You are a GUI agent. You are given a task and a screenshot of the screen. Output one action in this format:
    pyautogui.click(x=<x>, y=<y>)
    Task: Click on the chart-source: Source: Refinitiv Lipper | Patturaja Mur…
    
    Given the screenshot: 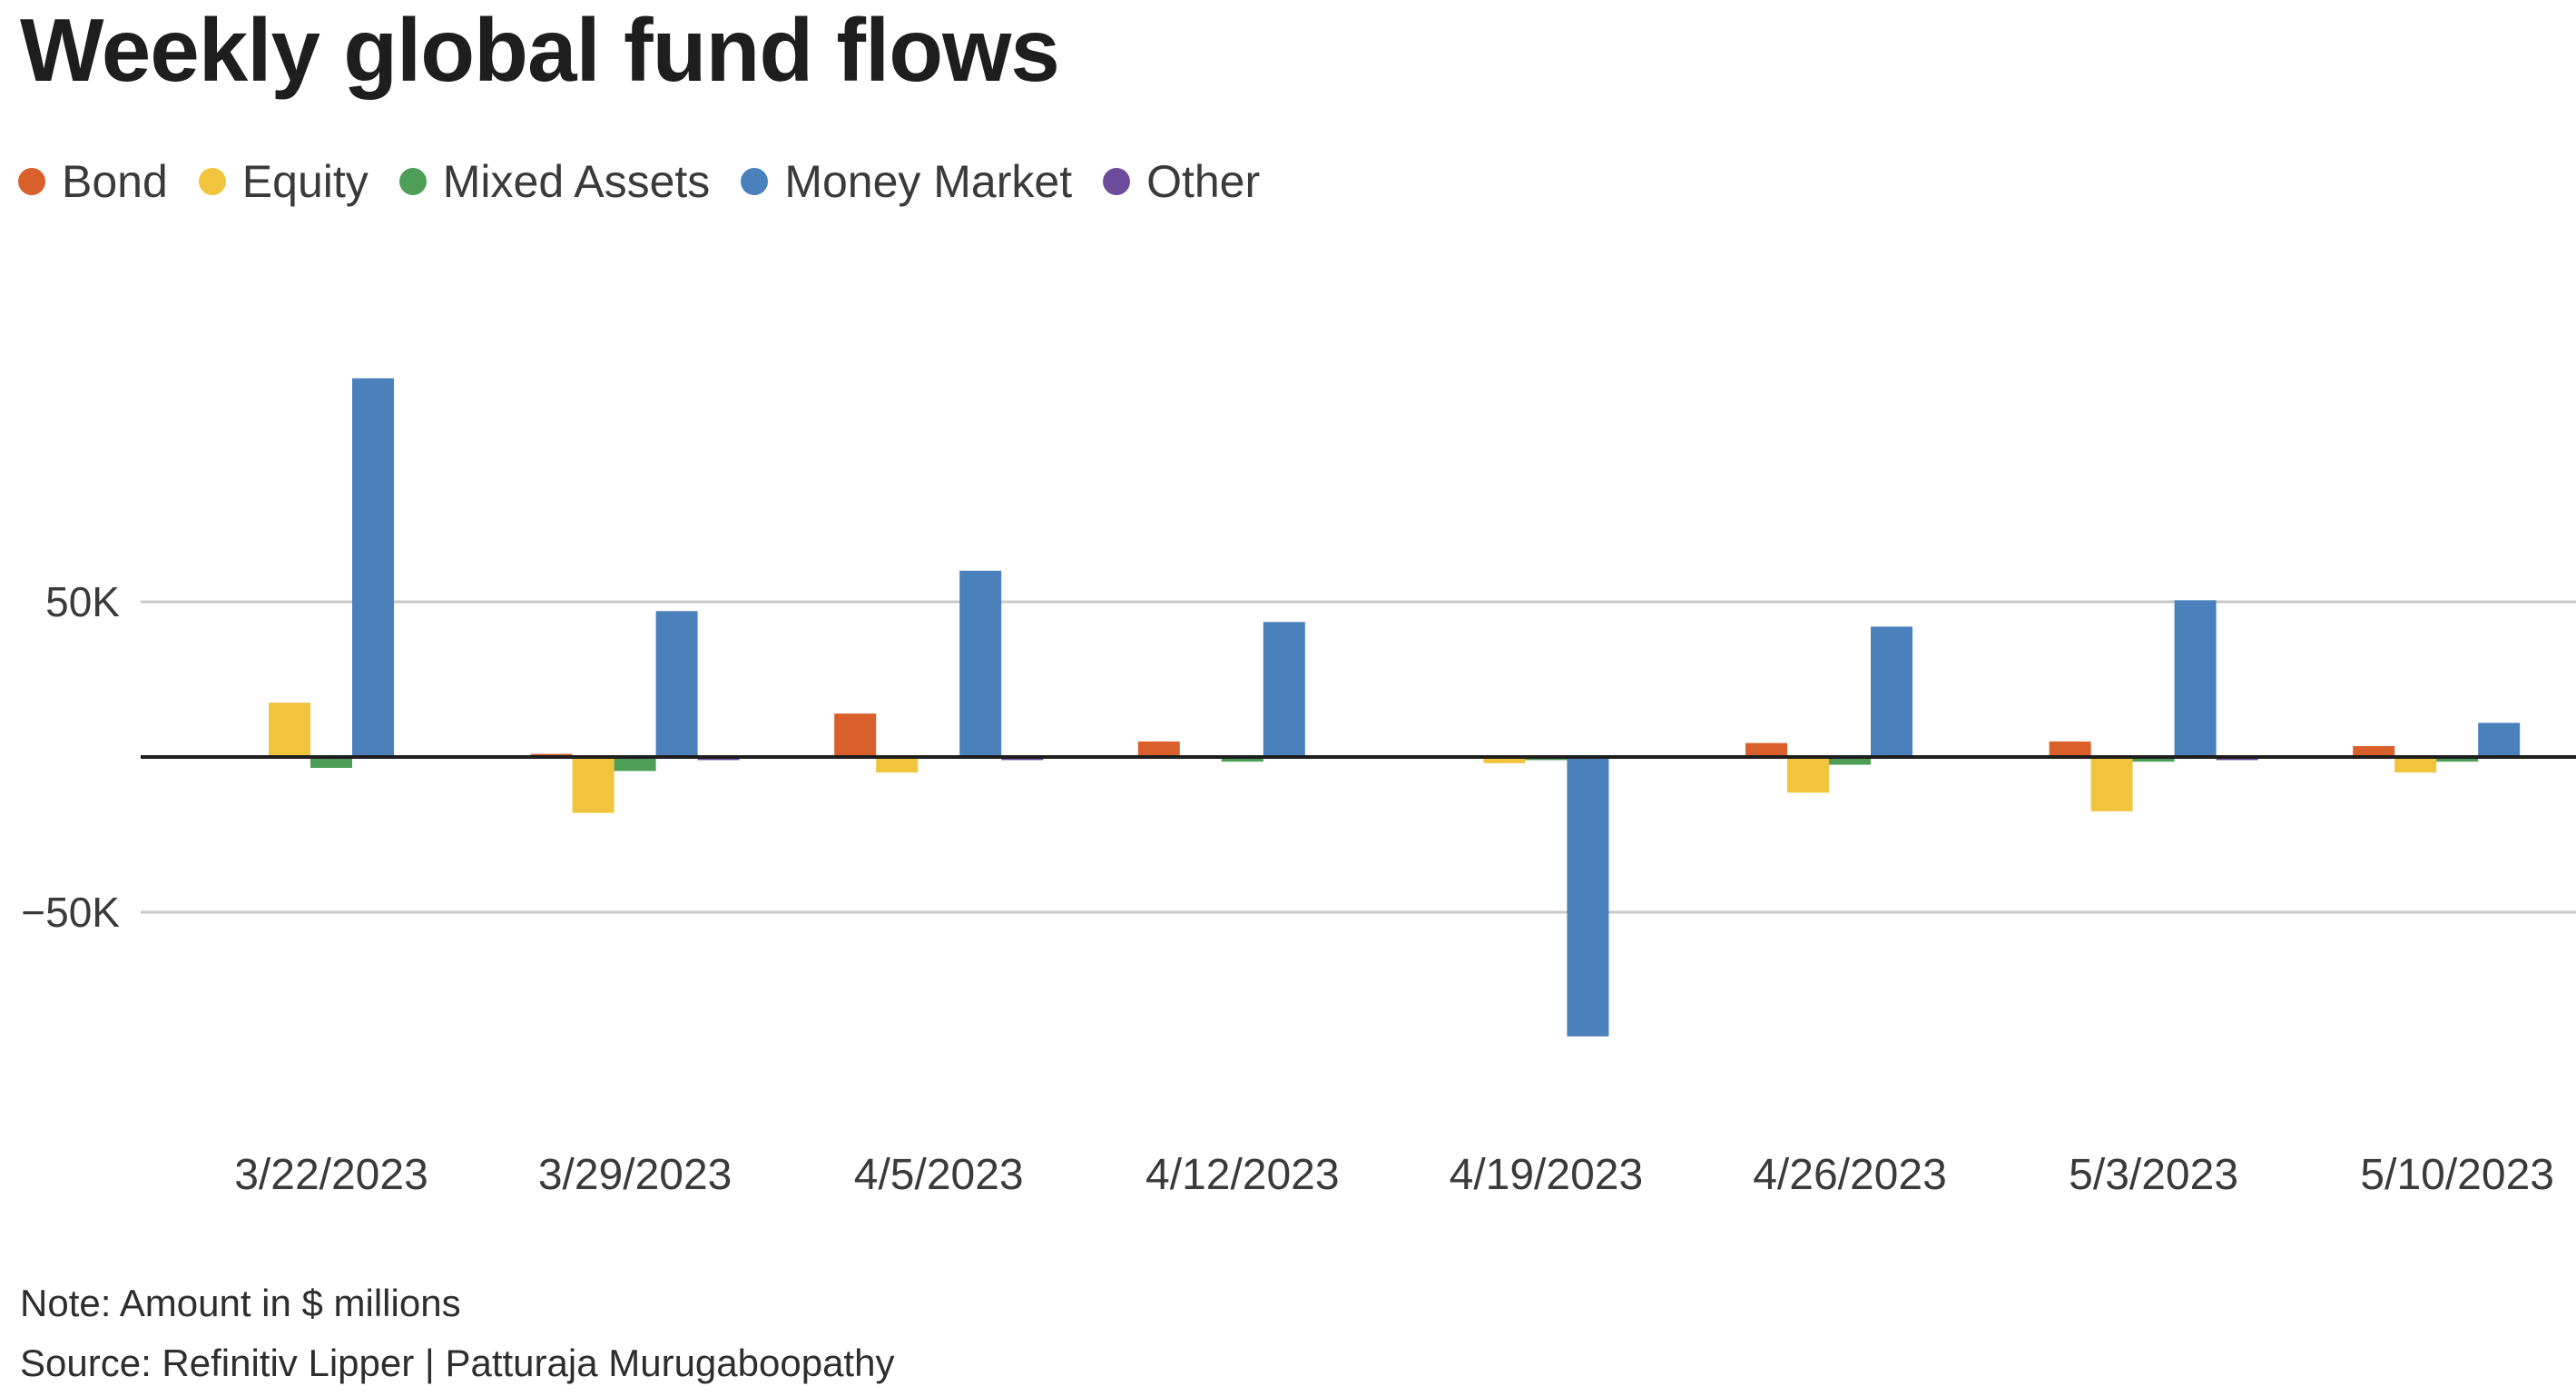 What is the action you would take?
    pyautogui.click(x=457, y=1363)
    